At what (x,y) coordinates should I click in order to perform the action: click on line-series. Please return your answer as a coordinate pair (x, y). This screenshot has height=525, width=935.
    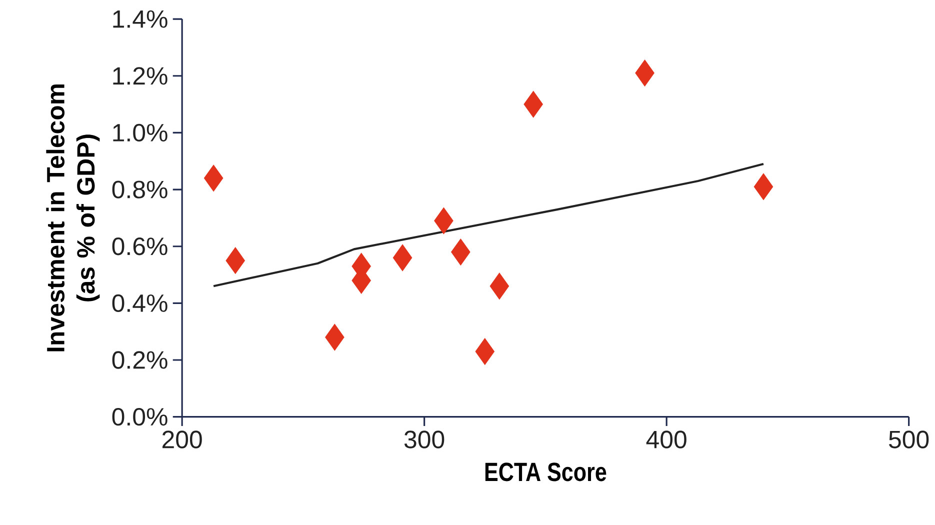
    Looking at the image, I should click on (488, 225).